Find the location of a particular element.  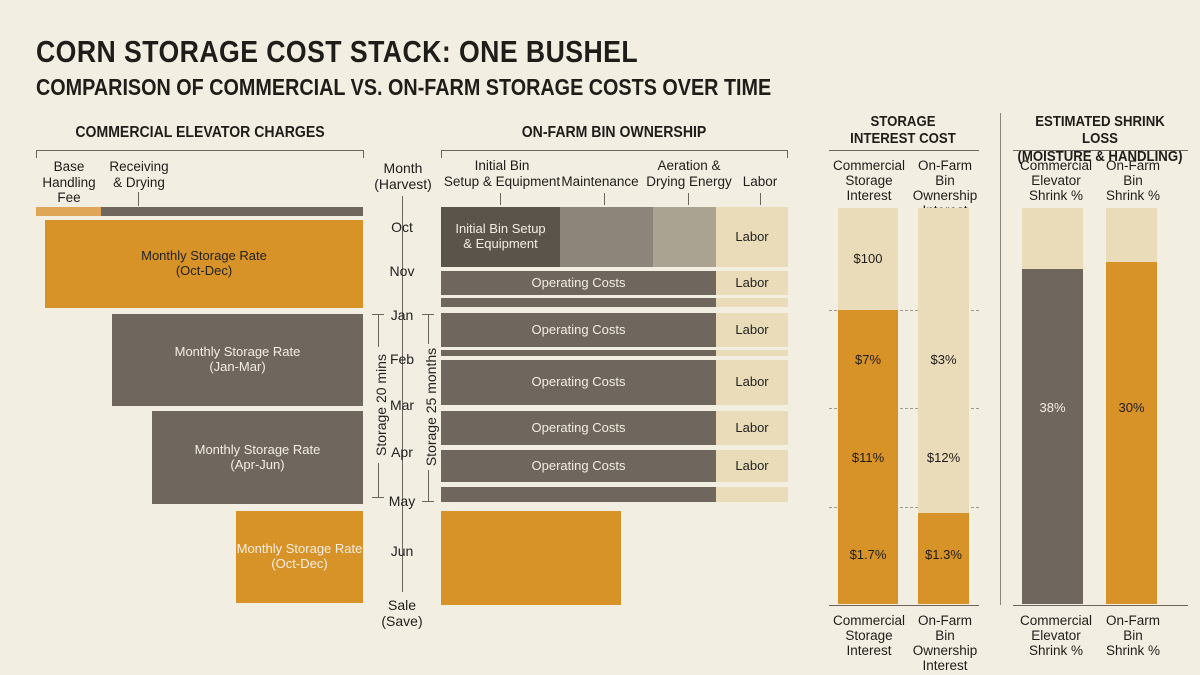

setup-equipment-label: Initial Bin Setup & Equipment is located at coordinates (500, 236).